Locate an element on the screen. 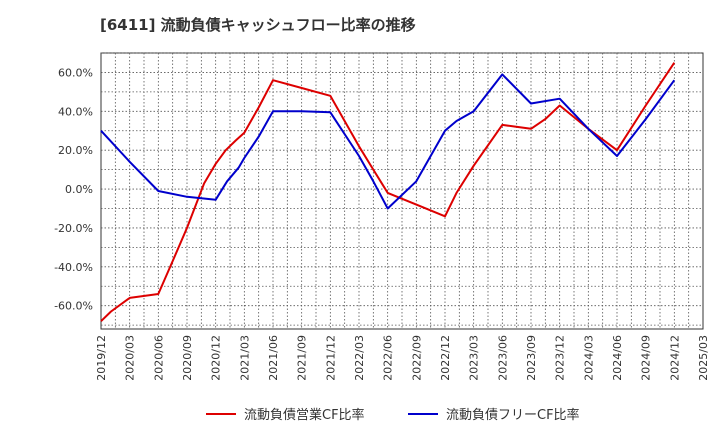  y-axis: 60.0% 40.0% 20.0% 0.0% -20.0% -40.0% -60.0% is located at coordinates (73, 189).